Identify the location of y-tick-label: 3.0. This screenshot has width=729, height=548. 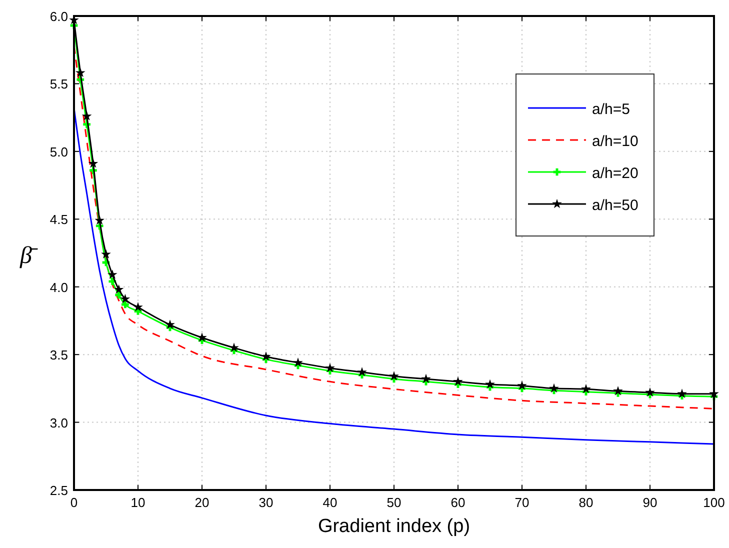
(59, 422).